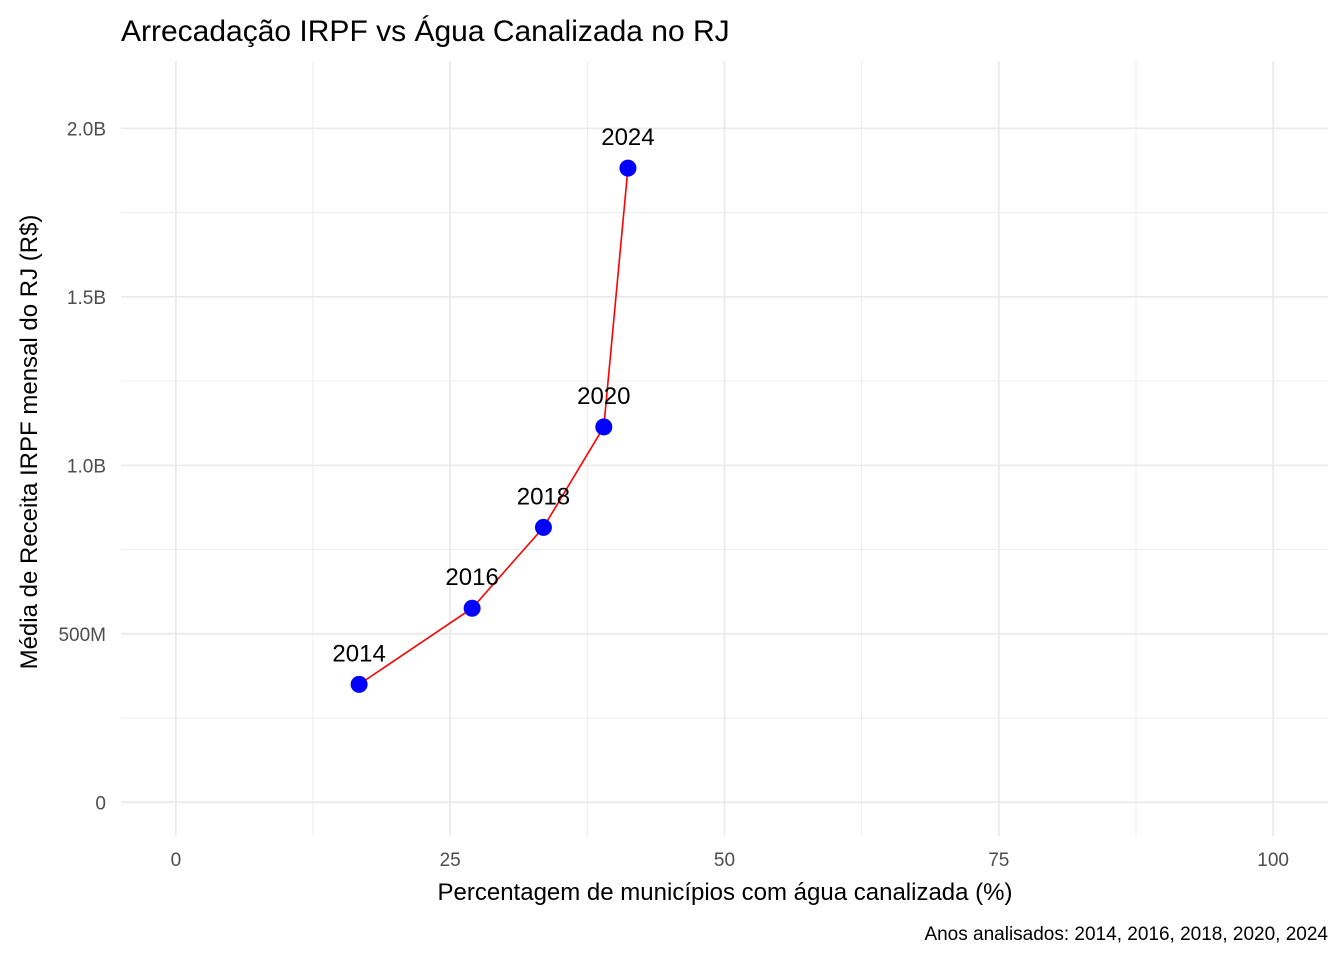 This screenshot has width=1344, height=960. I want to click on data-point-2018, so click(543, 527).